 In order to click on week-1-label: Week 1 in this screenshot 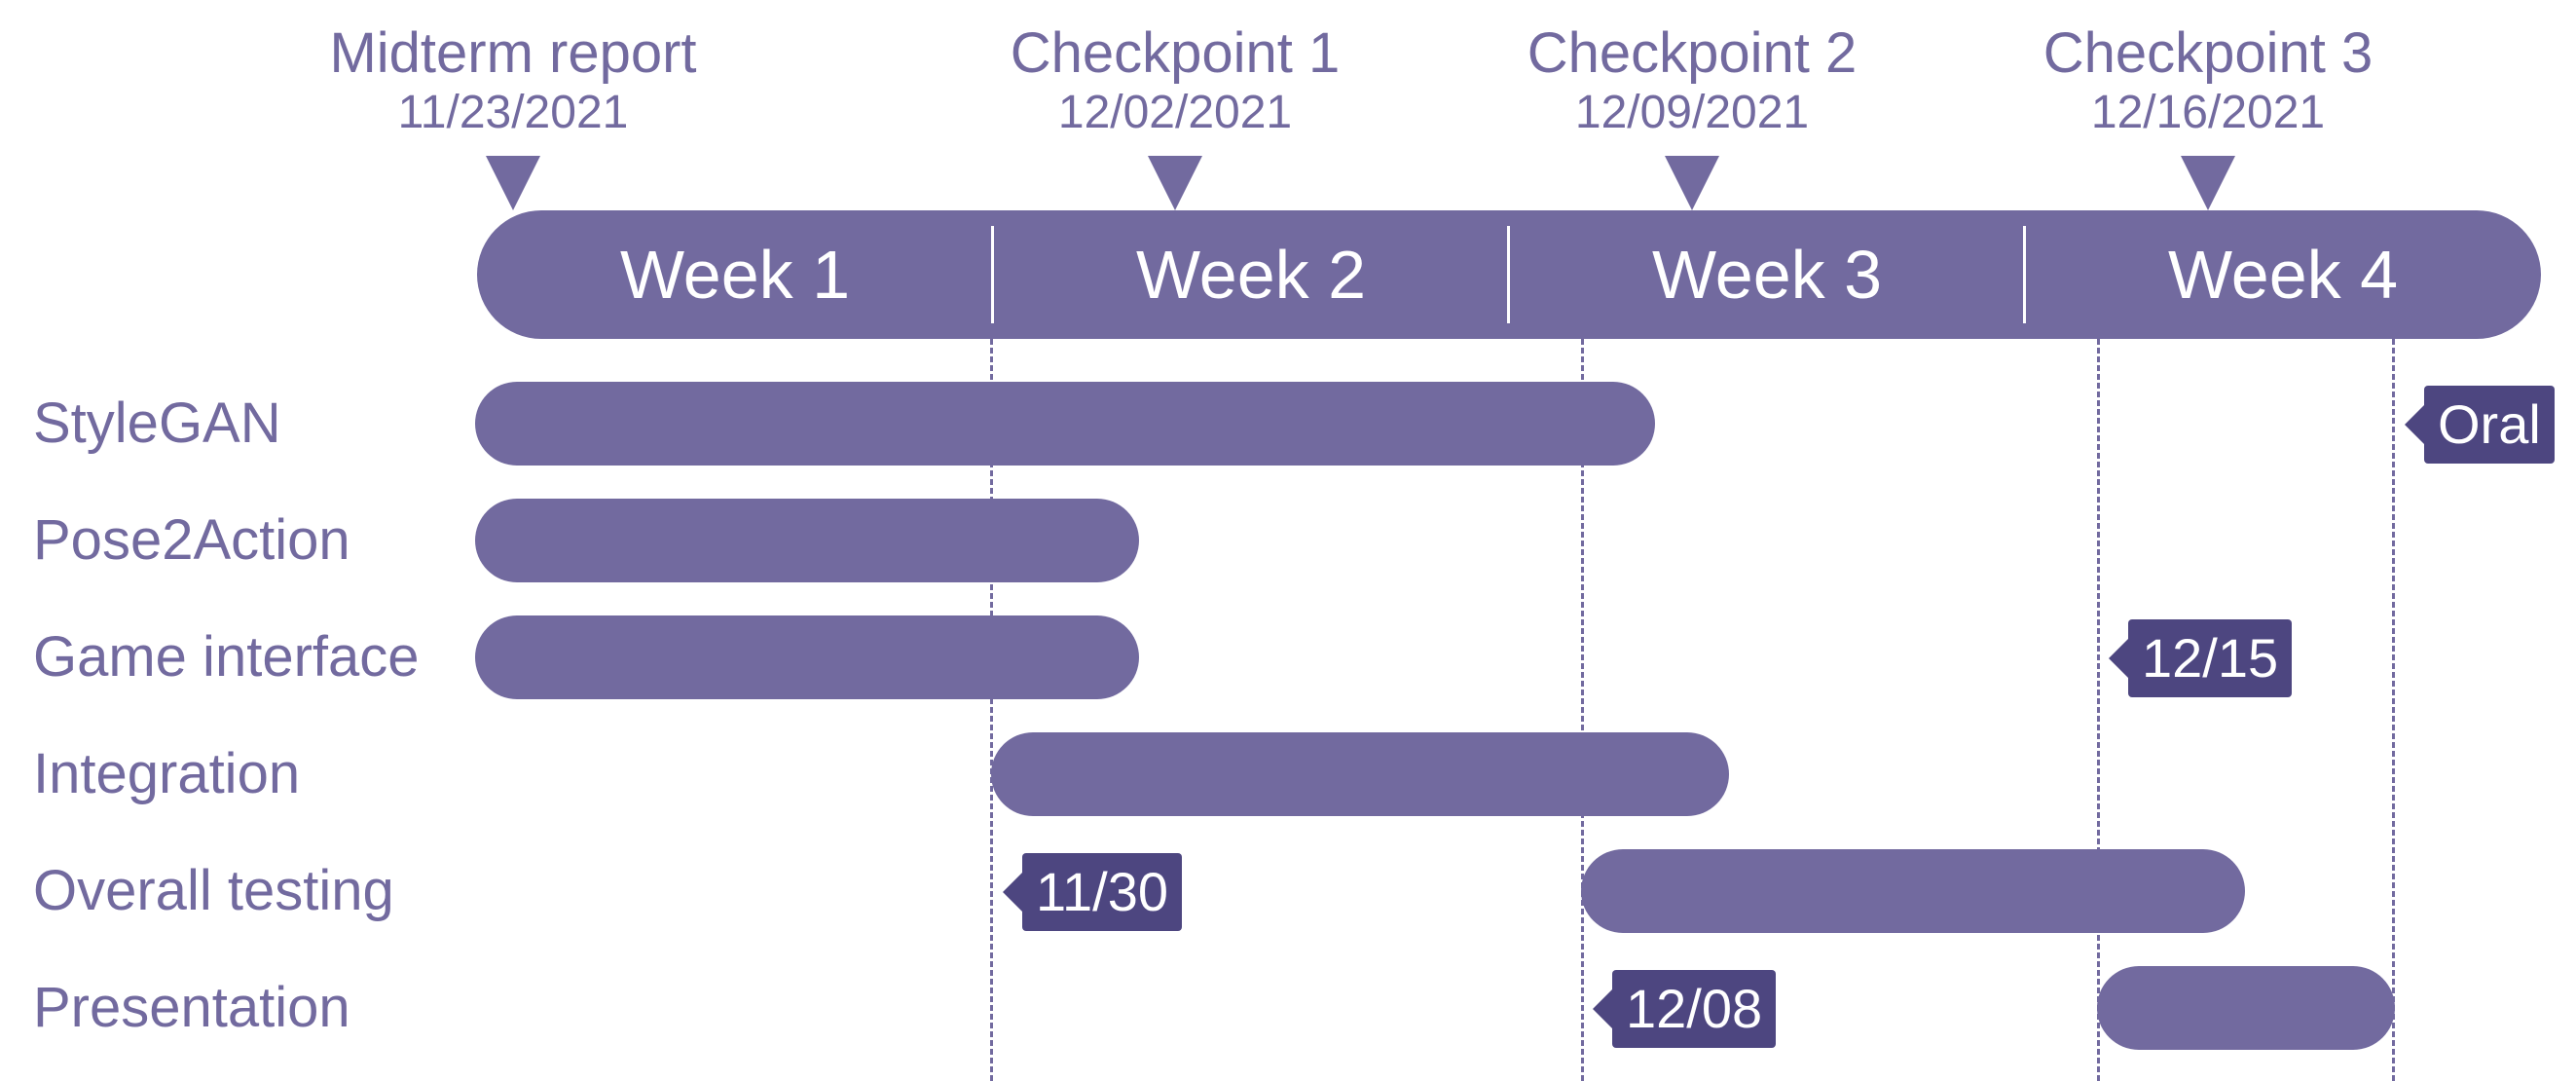, I will do `click(735, 275)`.